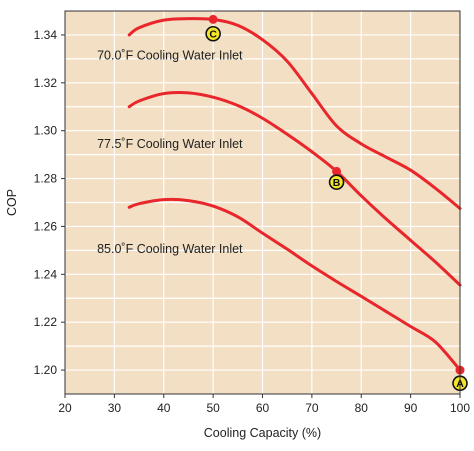 This screenshot has width=474, height=451. What do you see at coordinates (312, 408) in the screenshot?
I see `x-tick-label: 70` at bounding box center [312, 408].